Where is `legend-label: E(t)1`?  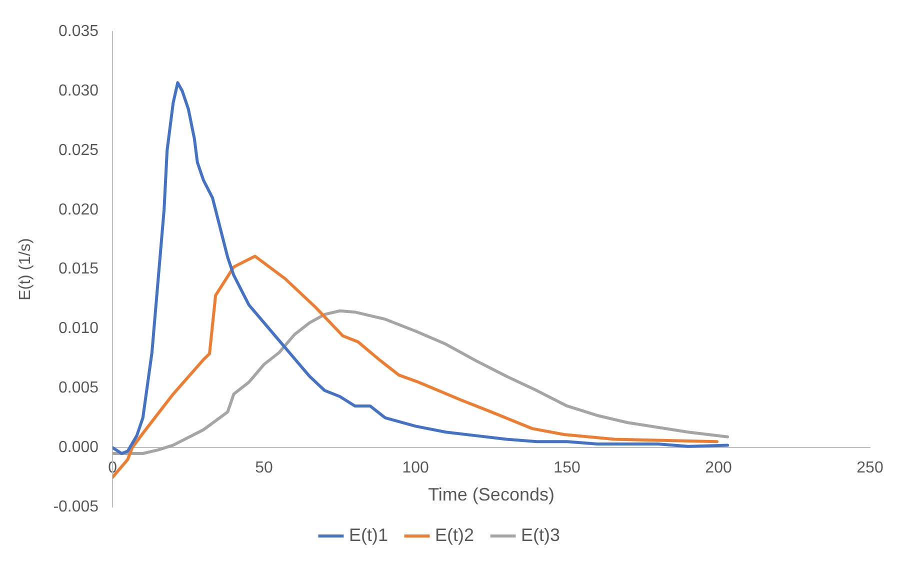 legend-label: E(t)1 is located at coordinates (368, 534).